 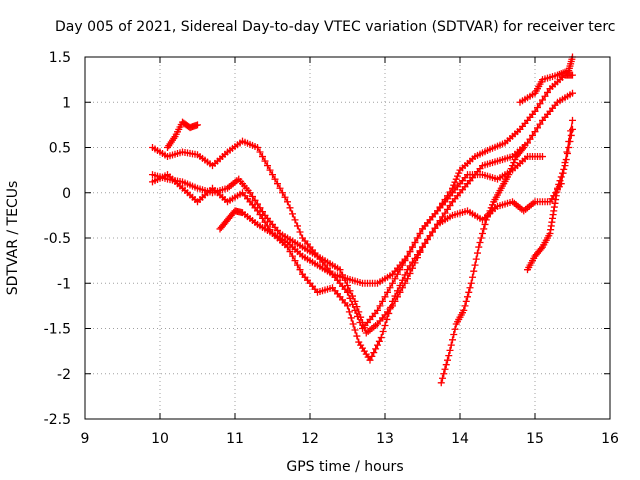 I want to click on y-tick-label: 0, so click(x=66, y=194).